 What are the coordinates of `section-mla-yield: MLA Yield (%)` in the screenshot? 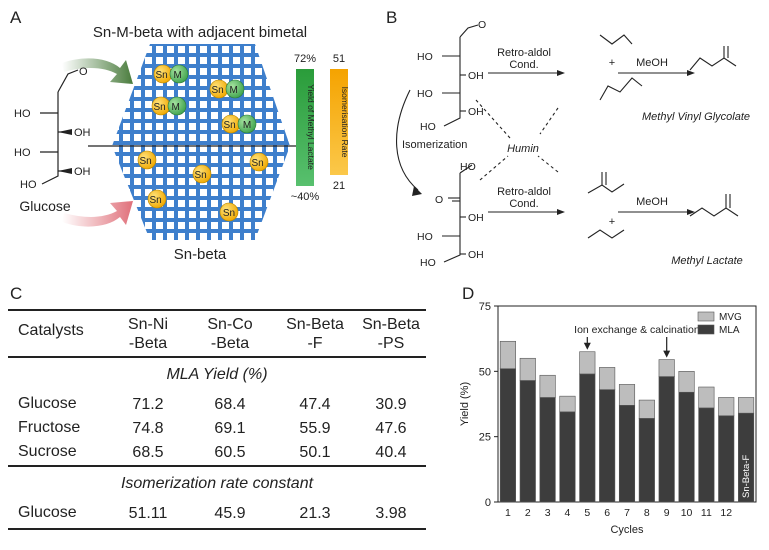 It's located at (217, 374).